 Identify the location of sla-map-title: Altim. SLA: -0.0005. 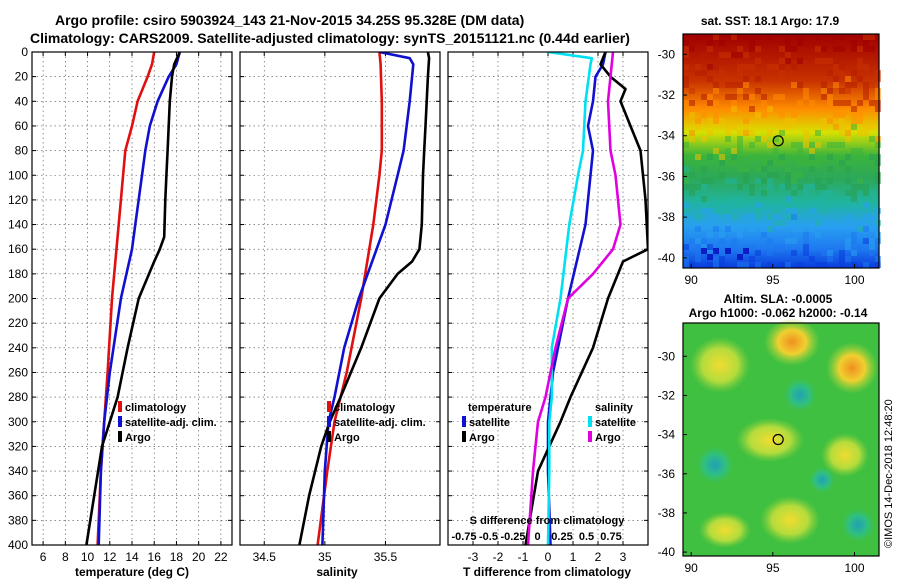
(778, 299).